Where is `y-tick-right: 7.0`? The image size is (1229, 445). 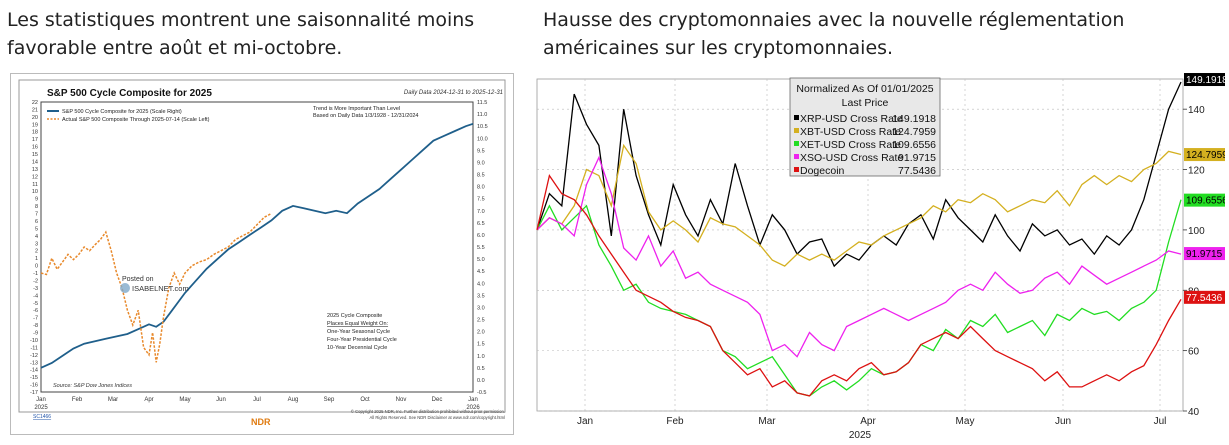
y-tick-right: 7.0 is located at coordinates (481, 212).